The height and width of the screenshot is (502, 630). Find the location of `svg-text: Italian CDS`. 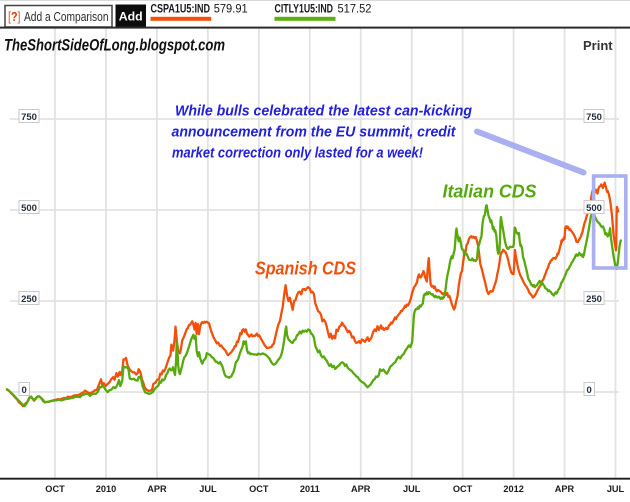

svg-text: Italian CDS is located at coordinates (490, 191).